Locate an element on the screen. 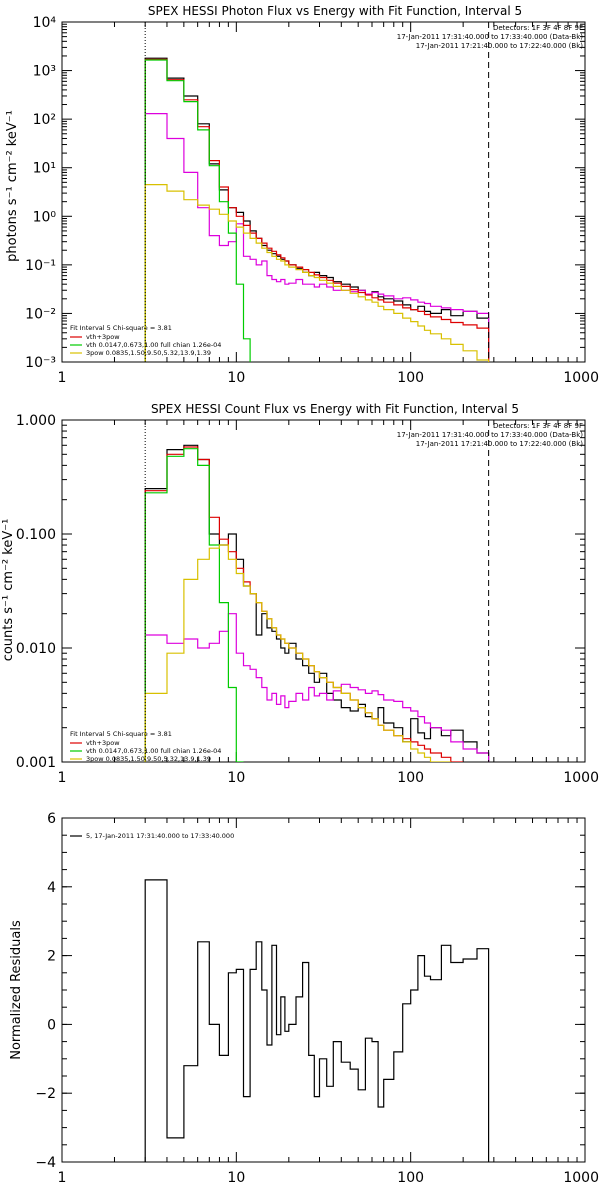 This screenshot has width=600, height=1200. y-tick-label: 2 is located at coordinates (51, 957).